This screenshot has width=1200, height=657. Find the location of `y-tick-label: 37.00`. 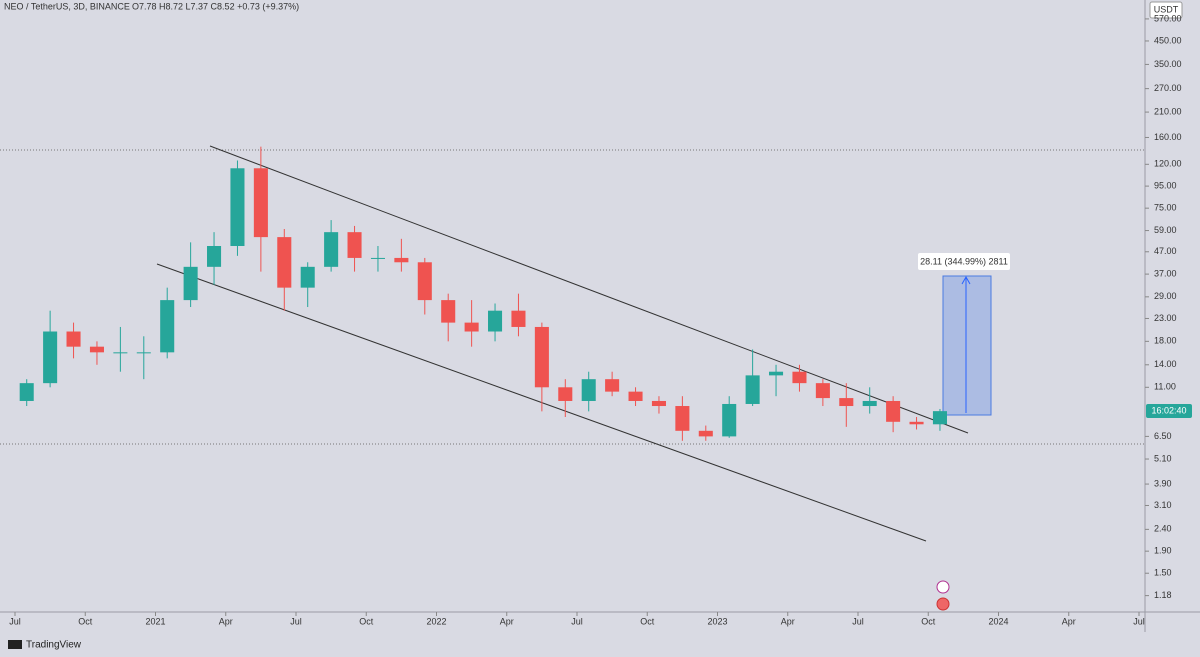

y-tick-label: 37.00 is located at coordinates (1165, 273).